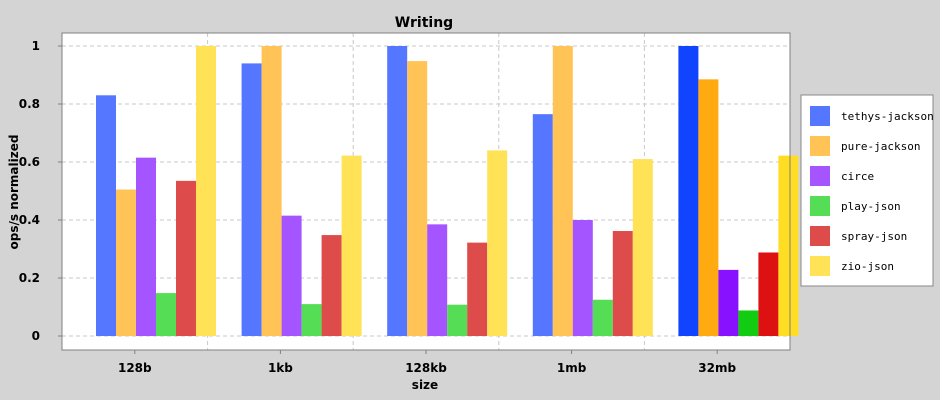  I want to click on legend-label-spray-json: spray-json, so click(874, 236).